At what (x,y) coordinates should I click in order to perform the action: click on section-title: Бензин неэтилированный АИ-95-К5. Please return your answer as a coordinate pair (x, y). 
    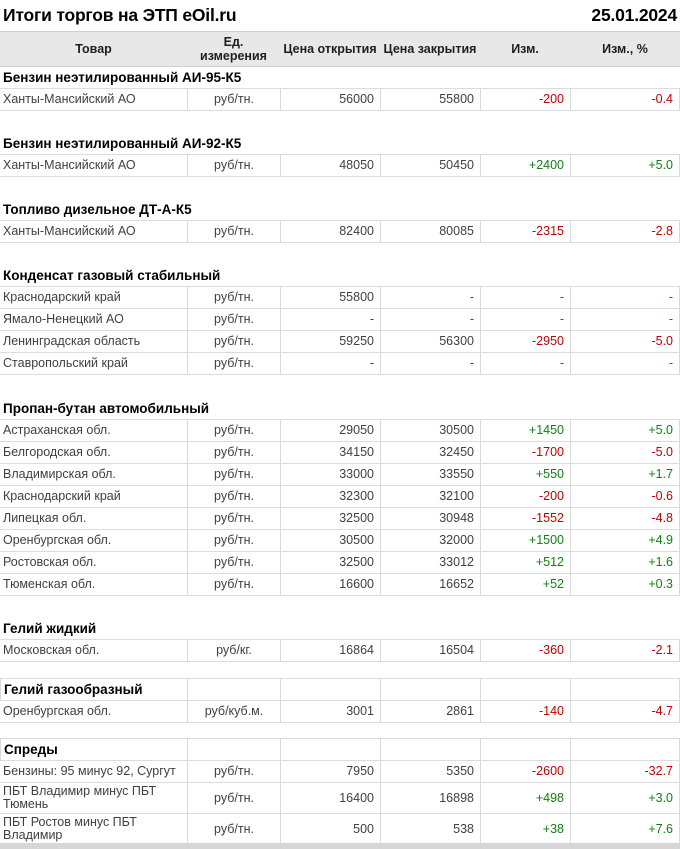
    Looking at the image, I should click on (122, 77).